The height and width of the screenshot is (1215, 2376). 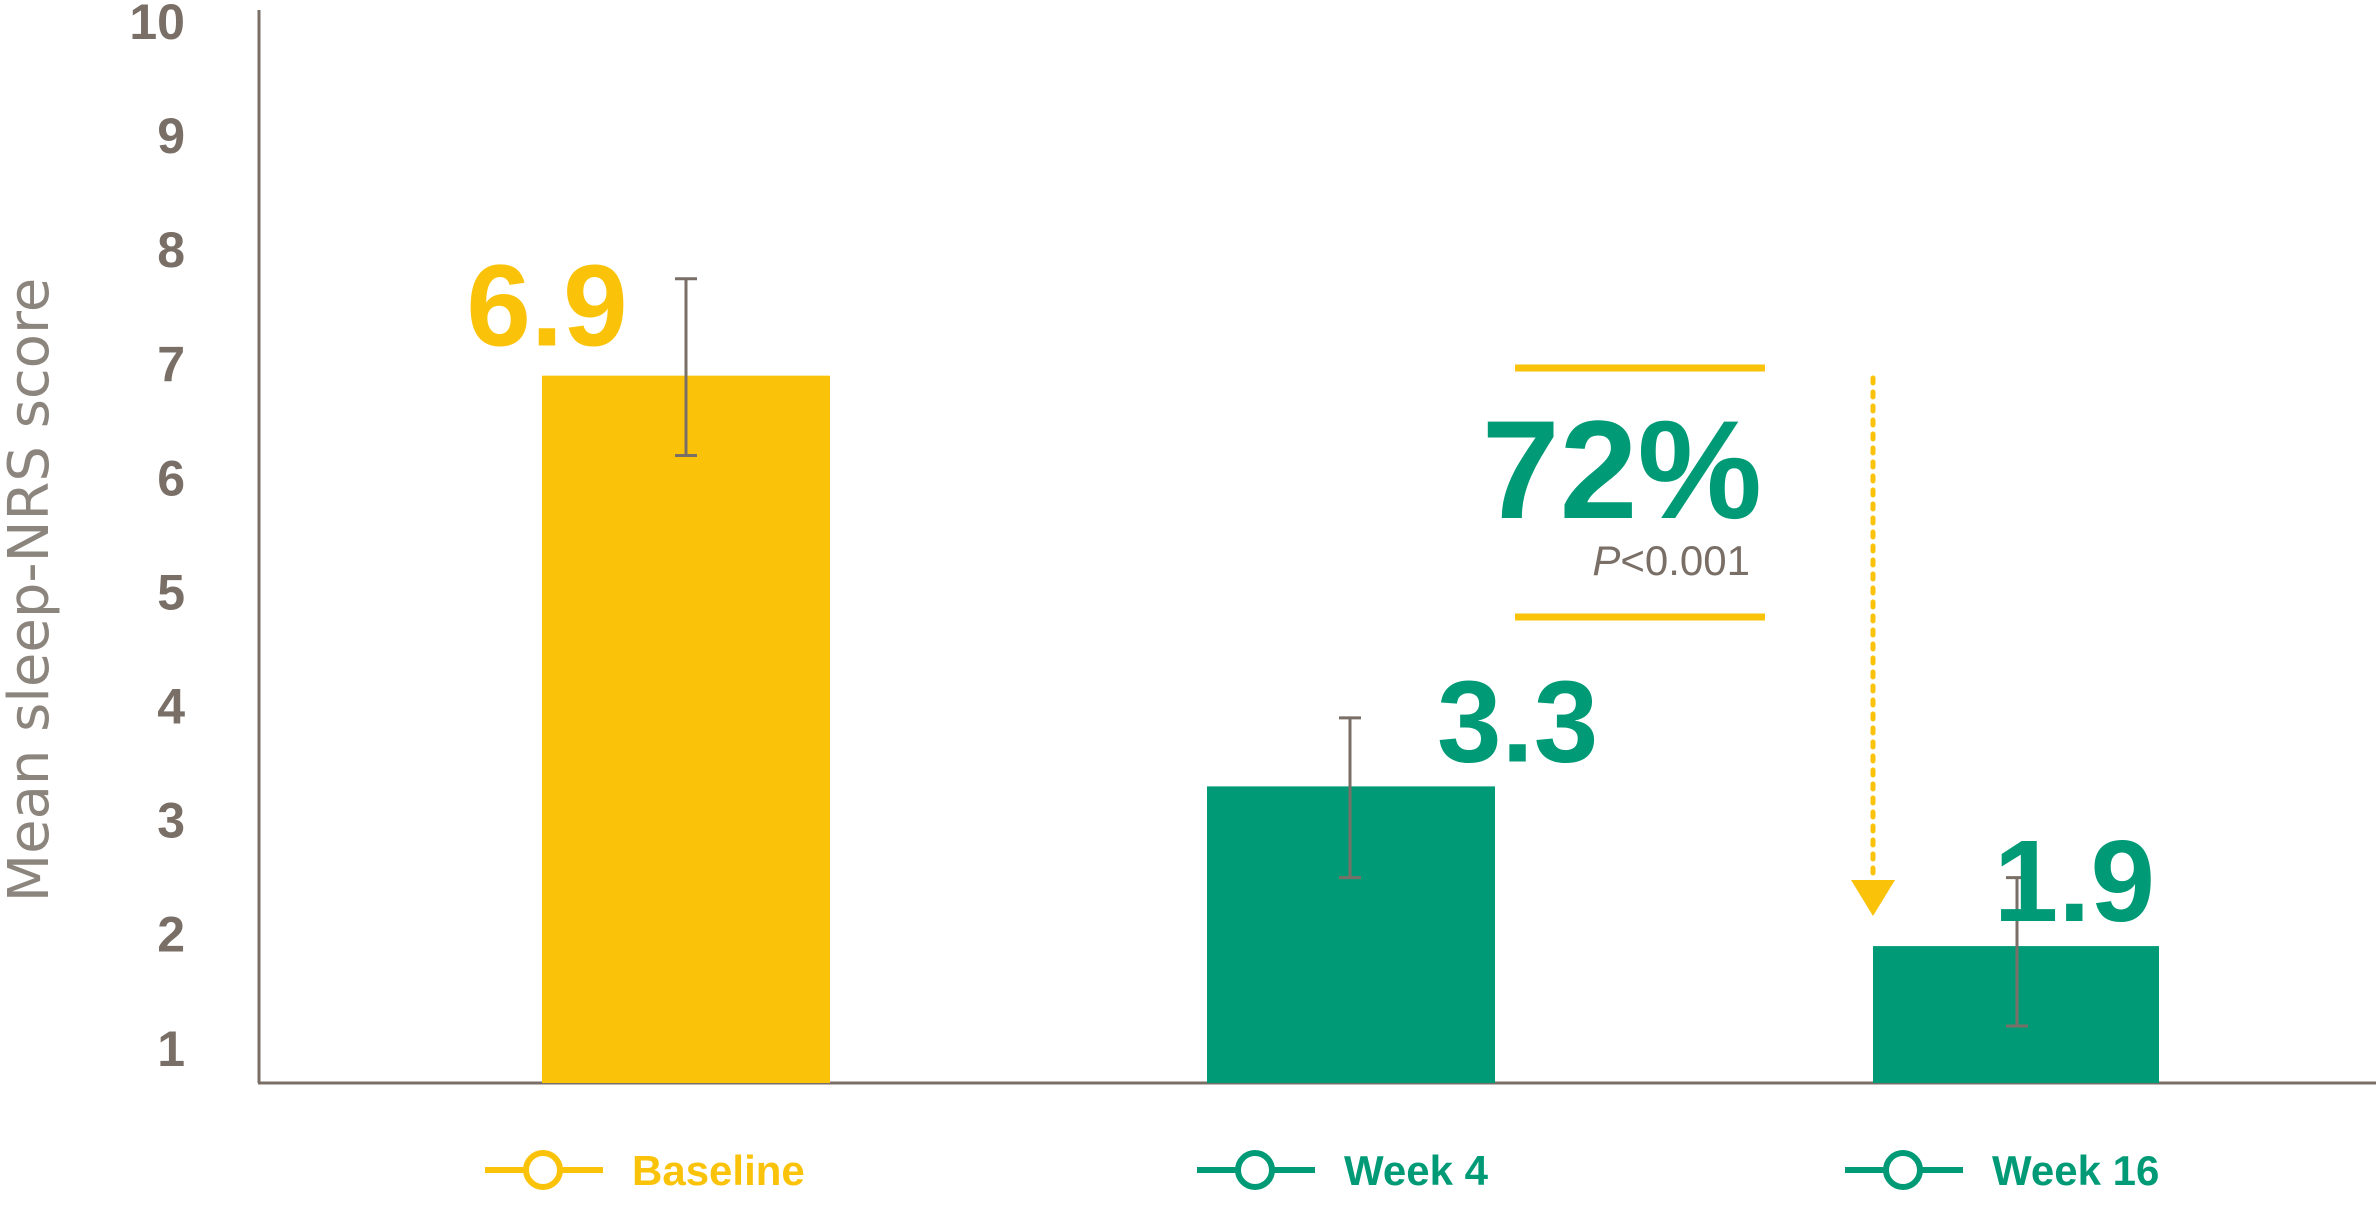 I want to click on legend-item: Week 16, so click(x=2002, y=1170).